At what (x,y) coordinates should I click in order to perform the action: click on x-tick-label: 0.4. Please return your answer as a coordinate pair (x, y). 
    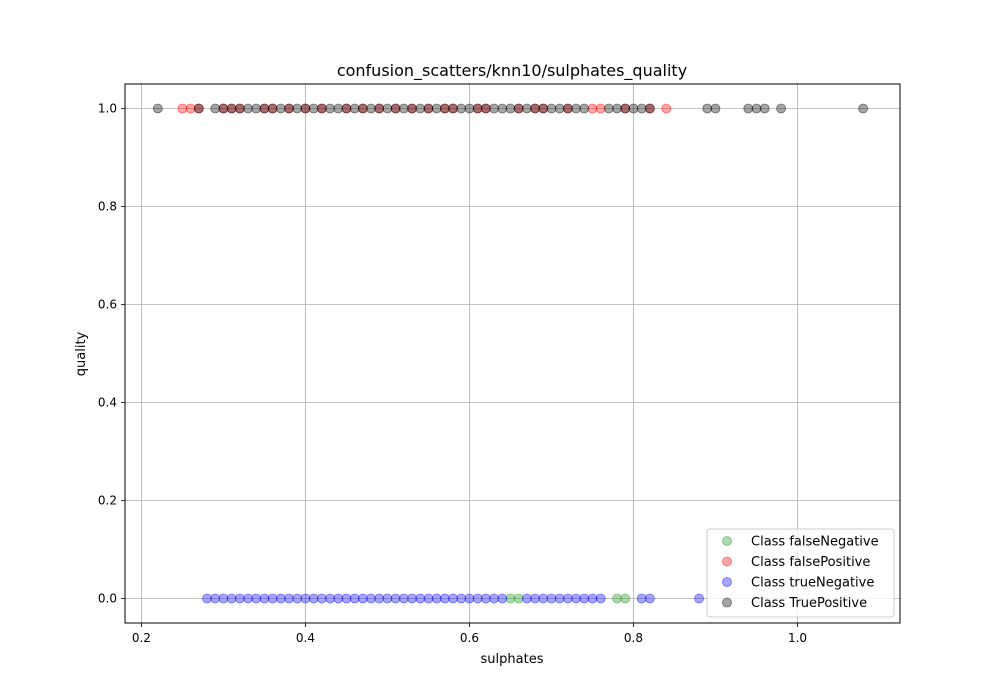
    Looking at the image, I should click on (305, 638).